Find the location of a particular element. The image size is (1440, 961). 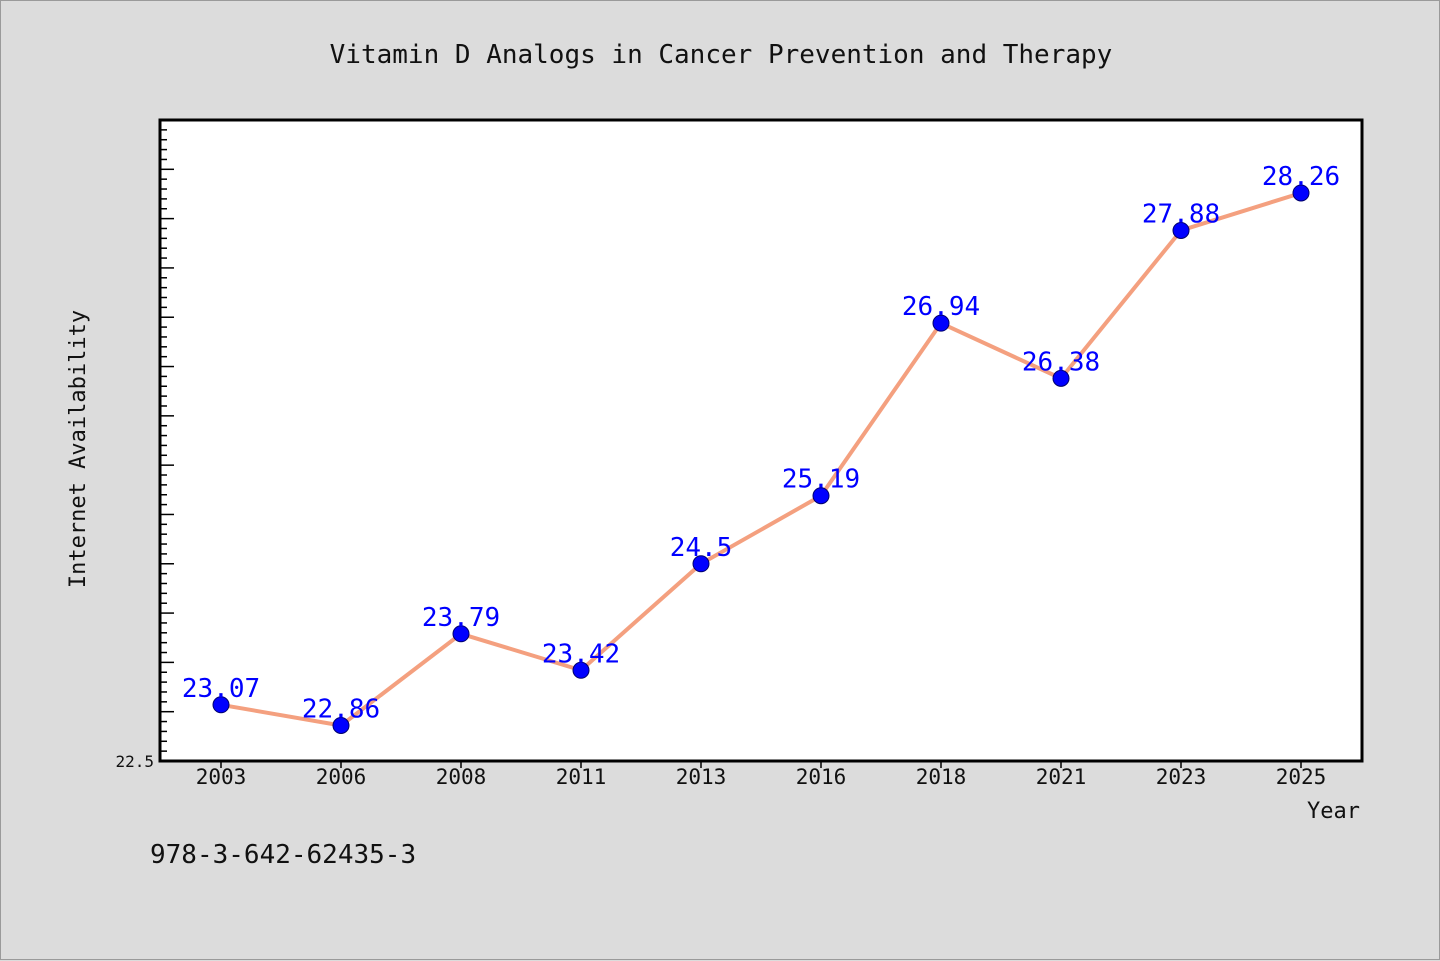

x-tick-label: 2008 is located at coordinates (461, 777).